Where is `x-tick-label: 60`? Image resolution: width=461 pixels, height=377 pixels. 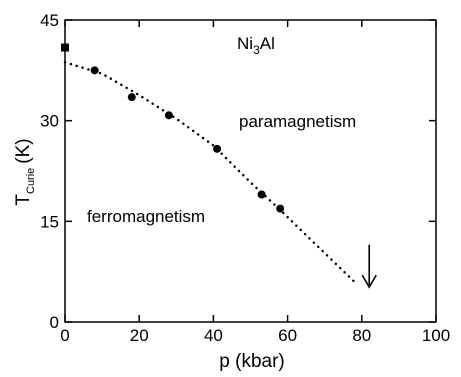
x-tick-label: 60 is located at coordinates (287, 335).